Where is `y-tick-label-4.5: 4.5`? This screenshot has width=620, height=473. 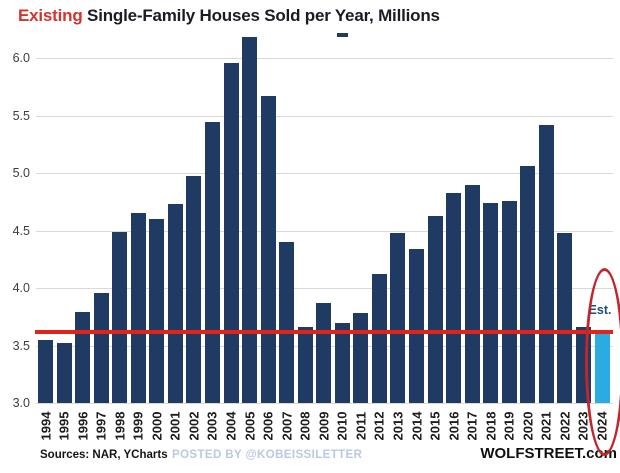
y-tick-label-4.5: 4.5 is located at coordinates (21, 230).